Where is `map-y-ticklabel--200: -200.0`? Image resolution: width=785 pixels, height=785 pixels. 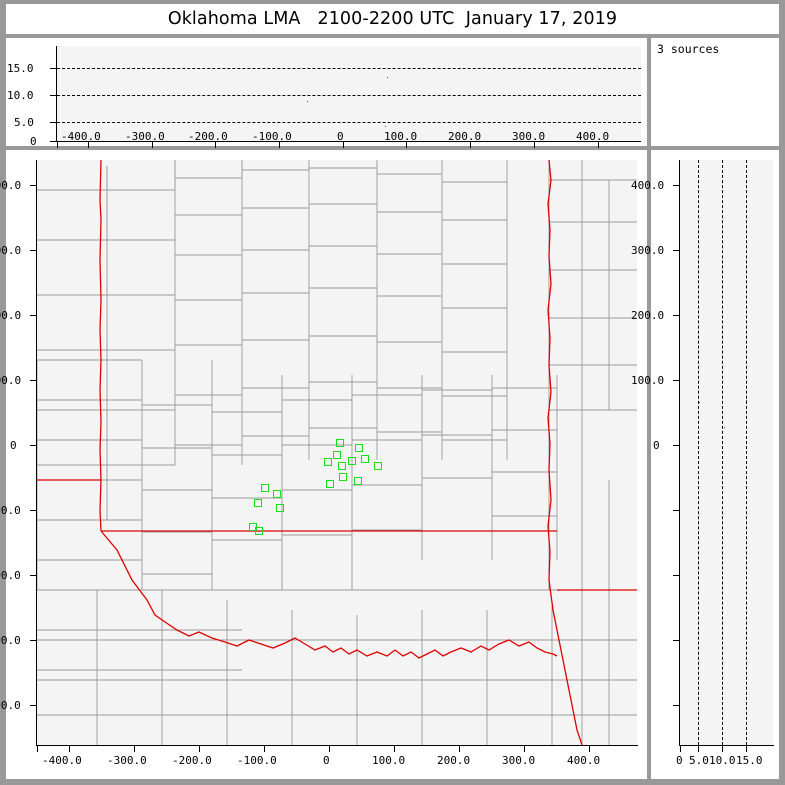 map-y-ticklabel--200: -200.0 is located at coordinates (10, 575).